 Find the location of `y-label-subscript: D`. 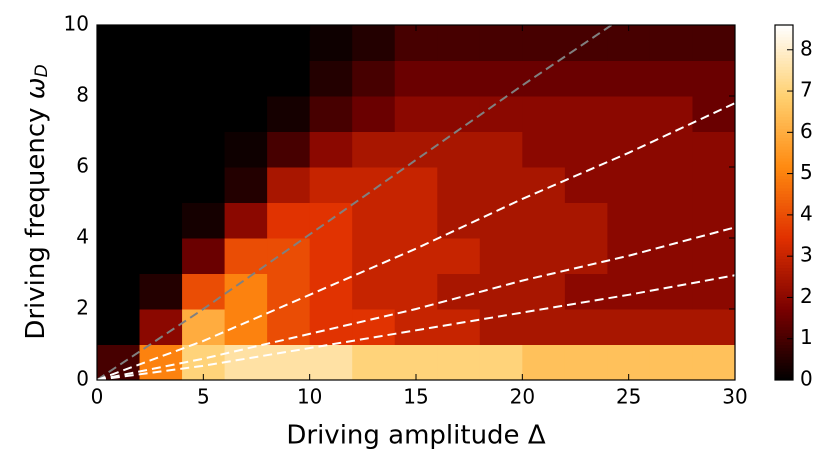

y-label-subscript: D is located at coordinates (42, 70).